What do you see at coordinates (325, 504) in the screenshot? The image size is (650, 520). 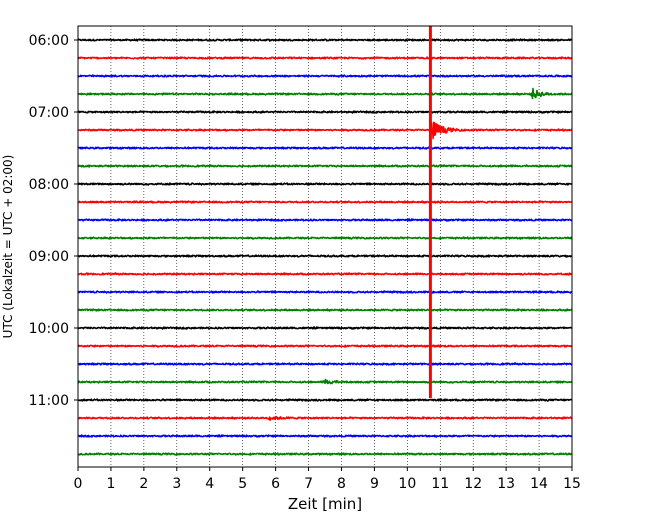 I see `x-axis-label: Zeit [min]` at bounding box center [325, 504].